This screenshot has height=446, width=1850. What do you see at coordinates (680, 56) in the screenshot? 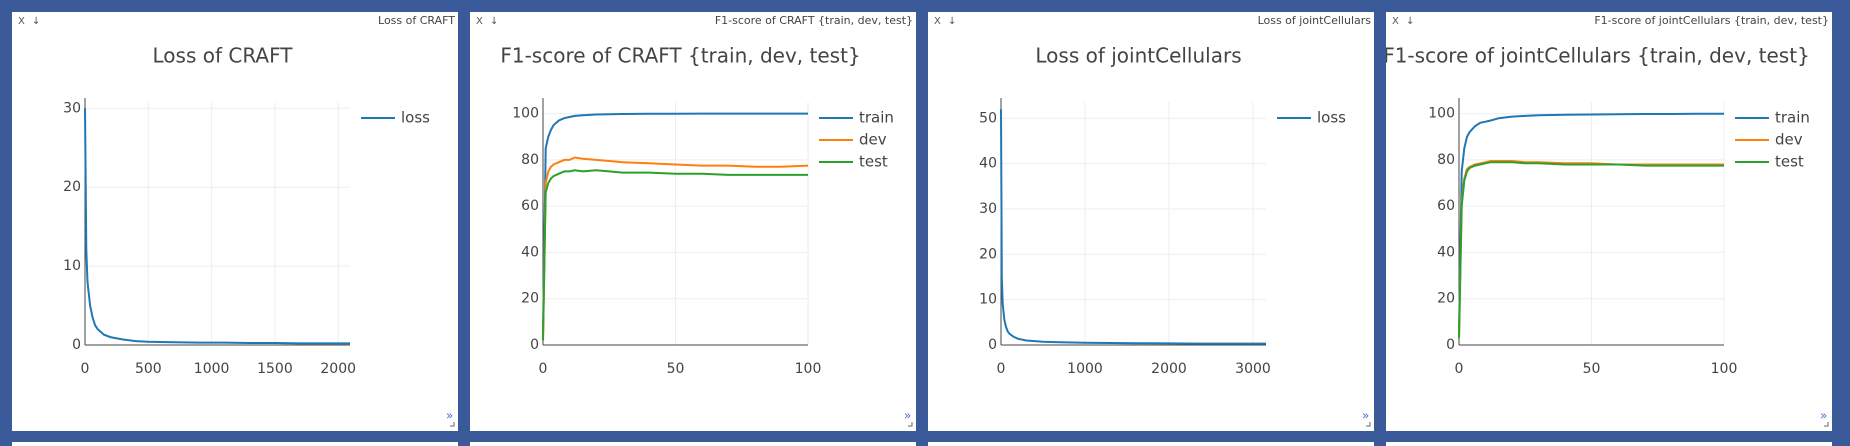
I see `chart-title: F1-score of CRAFT {train, dev, test}` at bounding box center [680, 56].